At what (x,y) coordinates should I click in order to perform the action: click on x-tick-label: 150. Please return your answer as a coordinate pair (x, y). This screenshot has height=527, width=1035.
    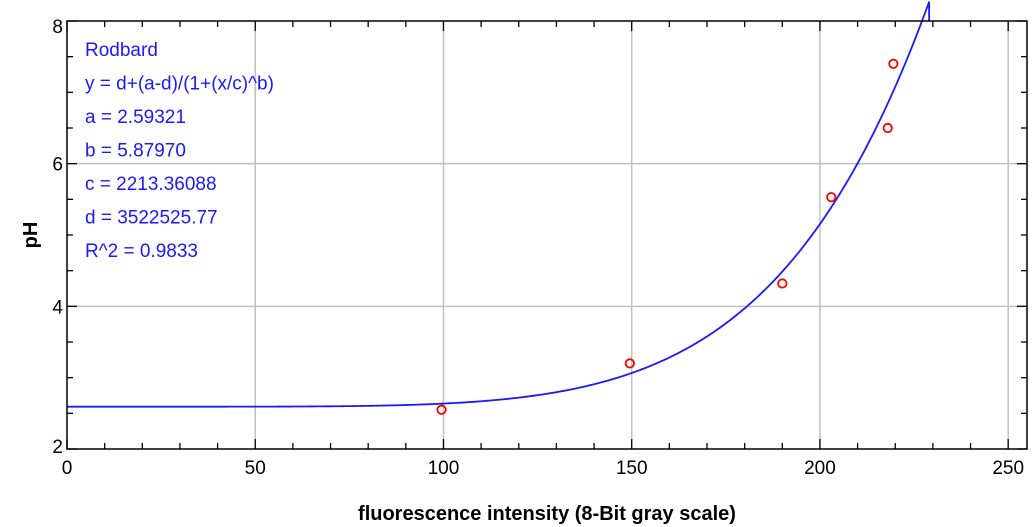
    Looking at the image, I should click on (632, 468).